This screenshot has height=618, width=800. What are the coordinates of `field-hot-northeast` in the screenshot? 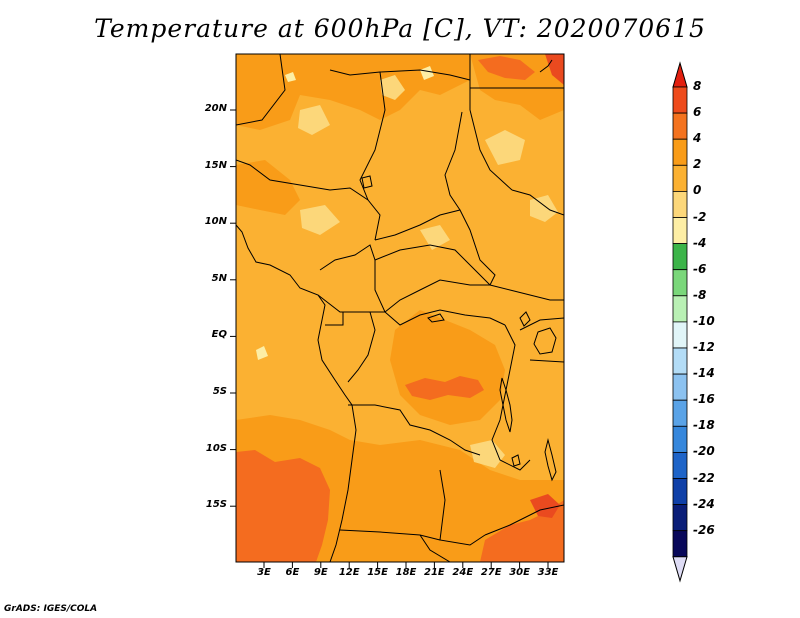 It's located at (506, 68).